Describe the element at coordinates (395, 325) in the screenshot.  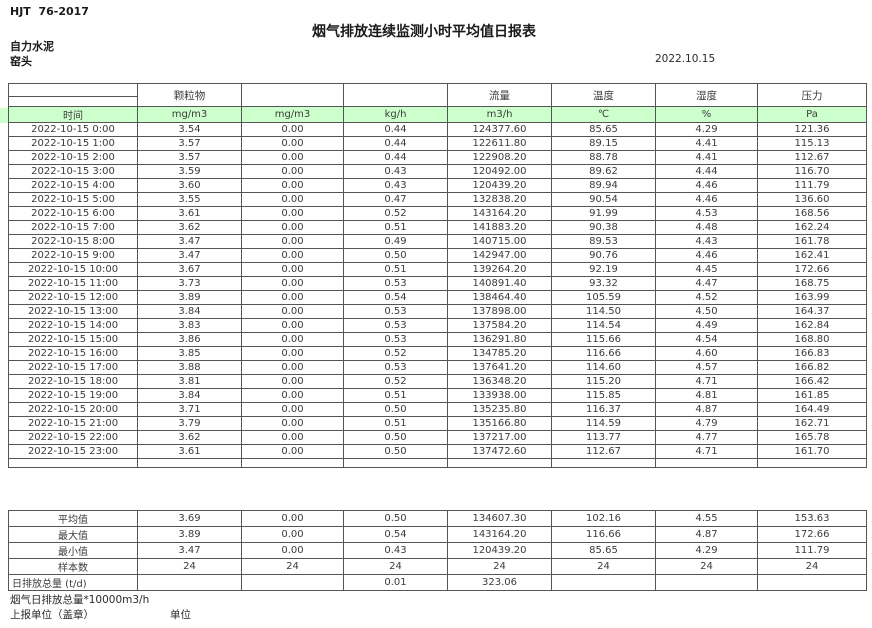
I see `value-cell: 0.53` at that location.